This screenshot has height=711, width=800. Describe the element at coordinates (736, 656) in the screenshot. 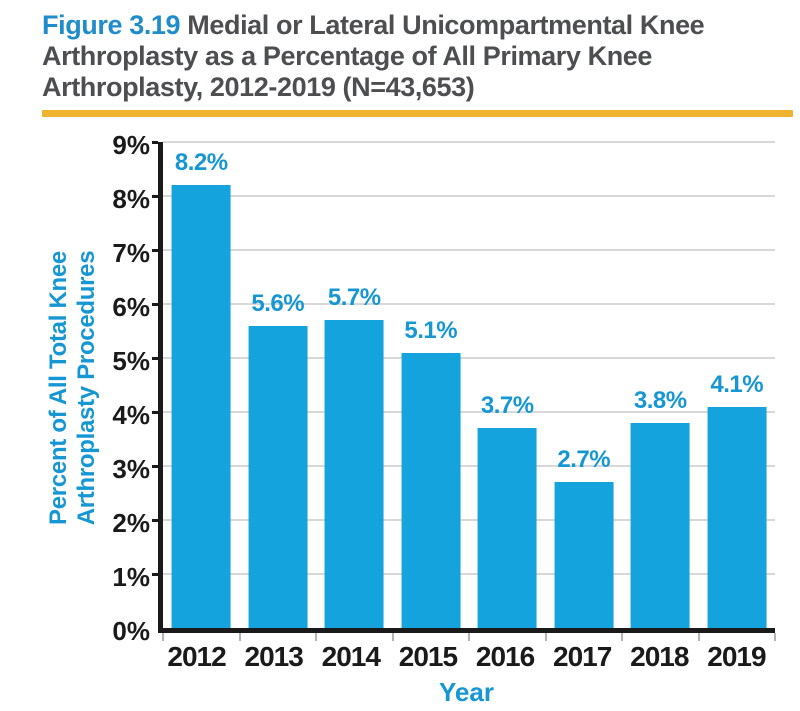

I see `x-tick-label: 2019` at that location.